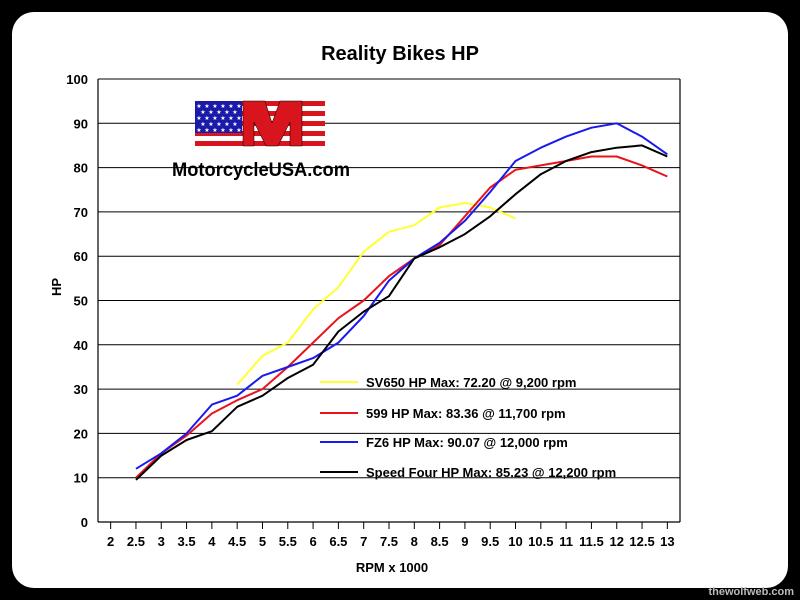 The height and width of the screenshot is (600, 800). What do you see at coordinates (81, 301) in the screenshot?
I see `y-tick-label: 50` at bounding box center [81, 301].